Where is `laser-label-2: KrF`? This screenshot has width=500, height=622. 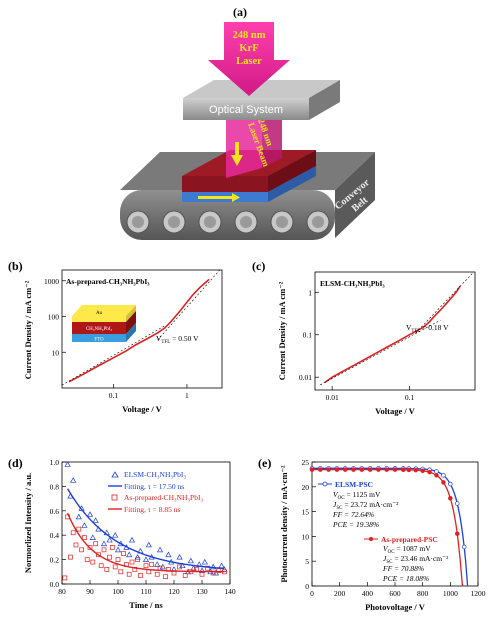 laser-label-2: KrF is located at coordinates (248, 48).